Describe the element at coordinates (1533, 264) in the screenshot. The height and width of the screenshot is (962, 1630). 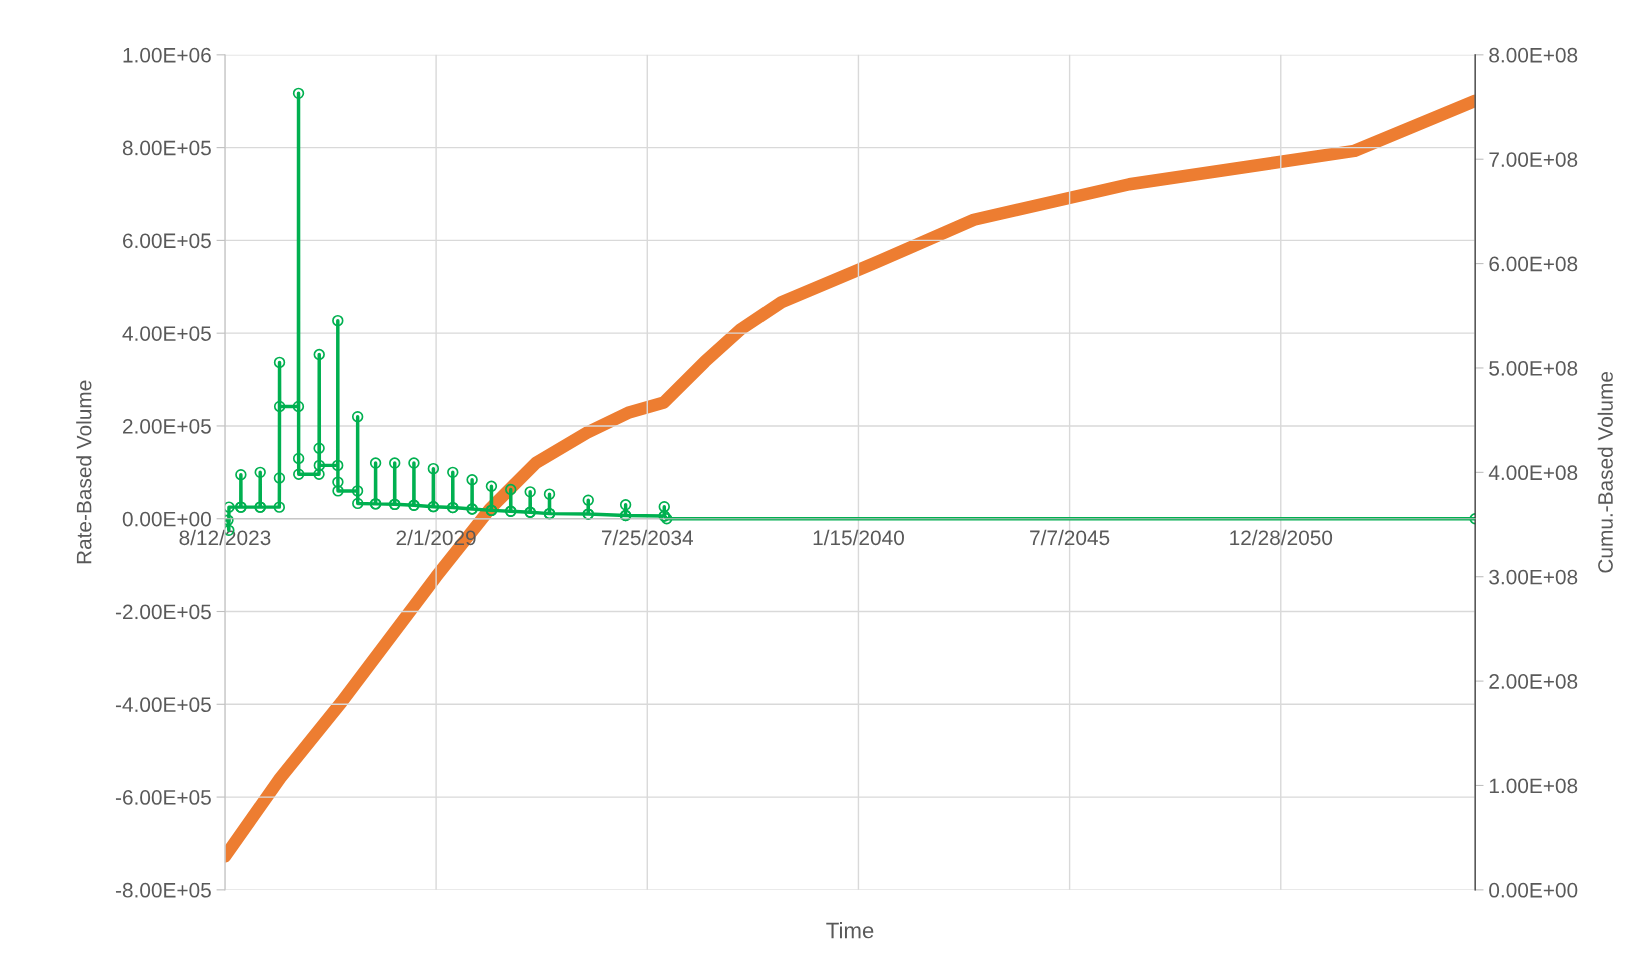
I see `y2-tick-label: 6.00E+08` at that location.